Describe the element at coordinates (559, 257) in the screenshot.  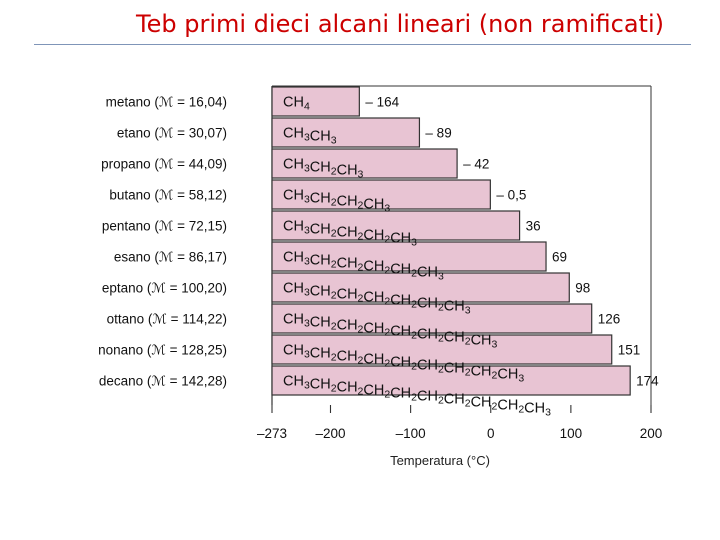
I see `bar-value-label: 69` at that location.